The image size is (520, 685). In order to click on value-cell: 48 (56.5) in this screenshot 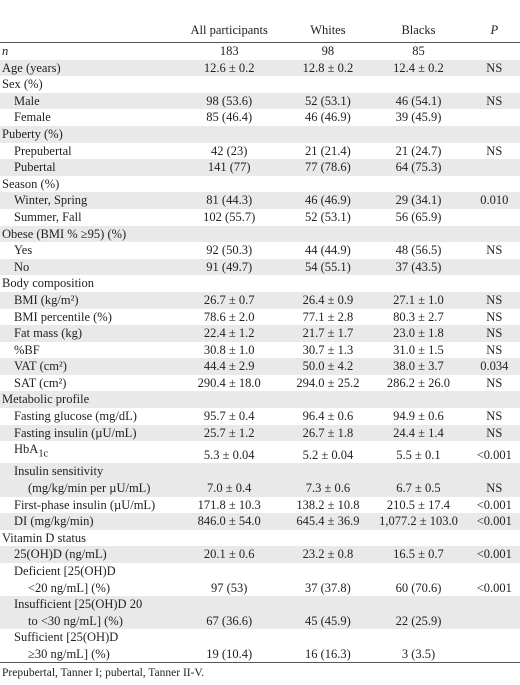, I will do `click(418, 250)`.